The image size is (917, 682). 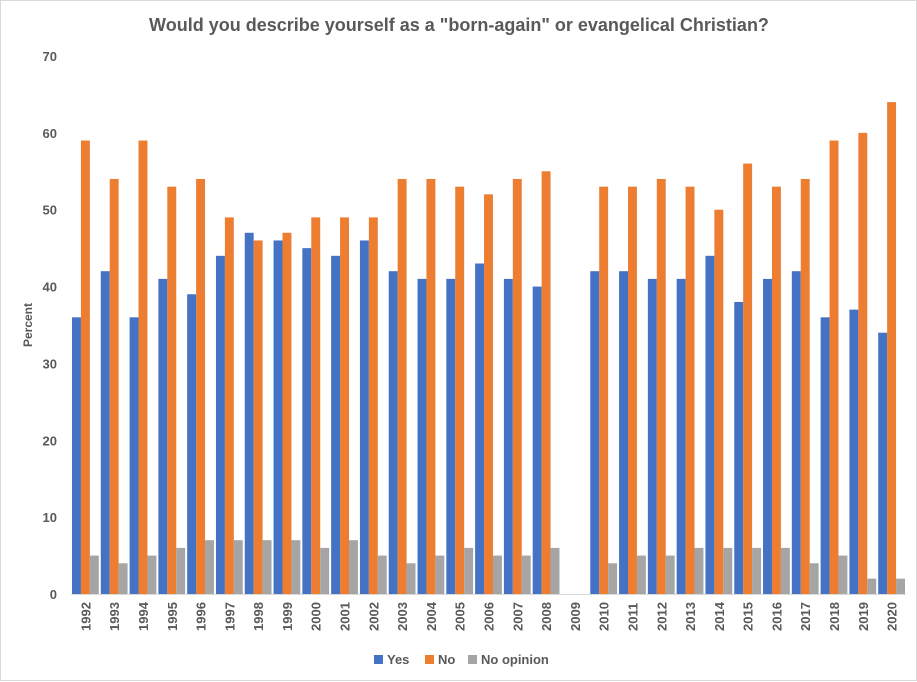 What do you see at coordinates (85, 367) in the screenshot?
I see `bar-no-1992` at bounding box center [85, 367].